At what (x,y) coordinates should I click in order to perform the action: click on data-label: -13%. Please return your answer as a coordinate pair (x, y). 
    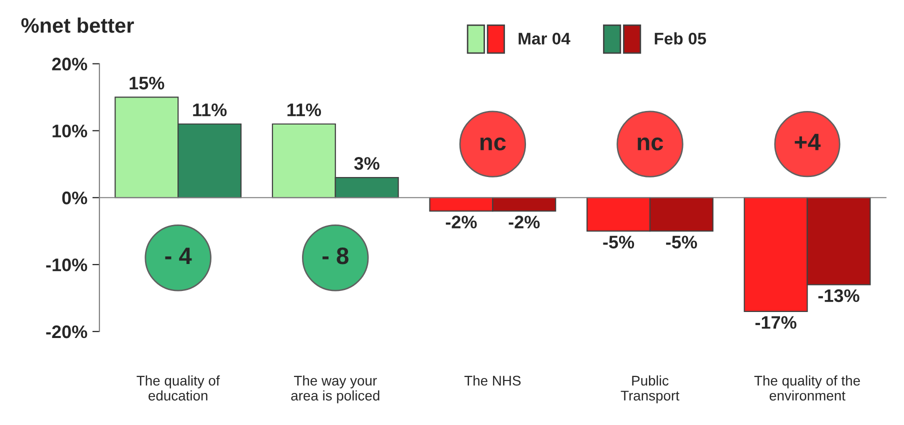
    Looking at the image, I should click on (839, 295).